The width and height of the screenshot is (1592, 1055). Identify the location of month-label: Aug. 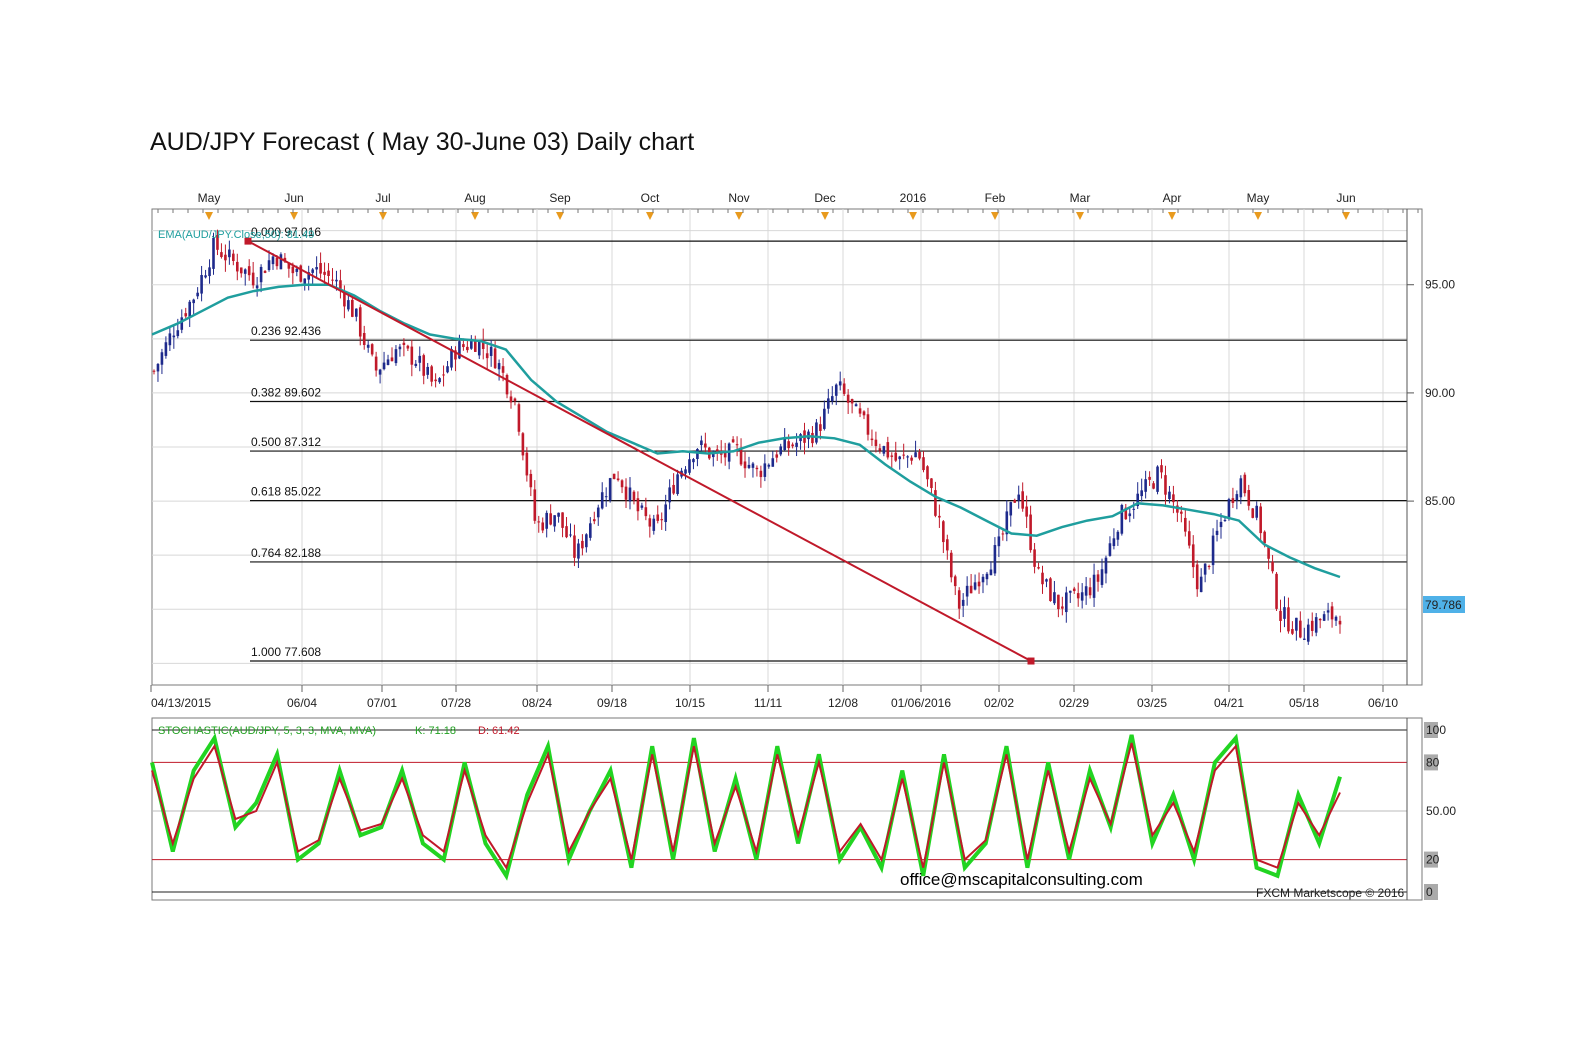
(474, 198).